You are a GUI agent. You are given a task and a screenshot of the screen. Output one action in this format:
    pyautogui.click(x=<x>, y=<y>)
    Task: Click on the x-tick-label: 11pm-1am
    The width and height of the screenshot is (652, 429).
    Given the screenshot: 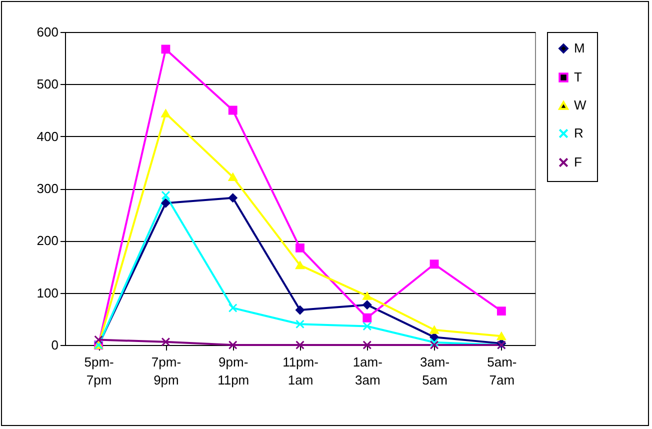 What is the action you would take?
    pyautogui.click(x=300, y=371)
    